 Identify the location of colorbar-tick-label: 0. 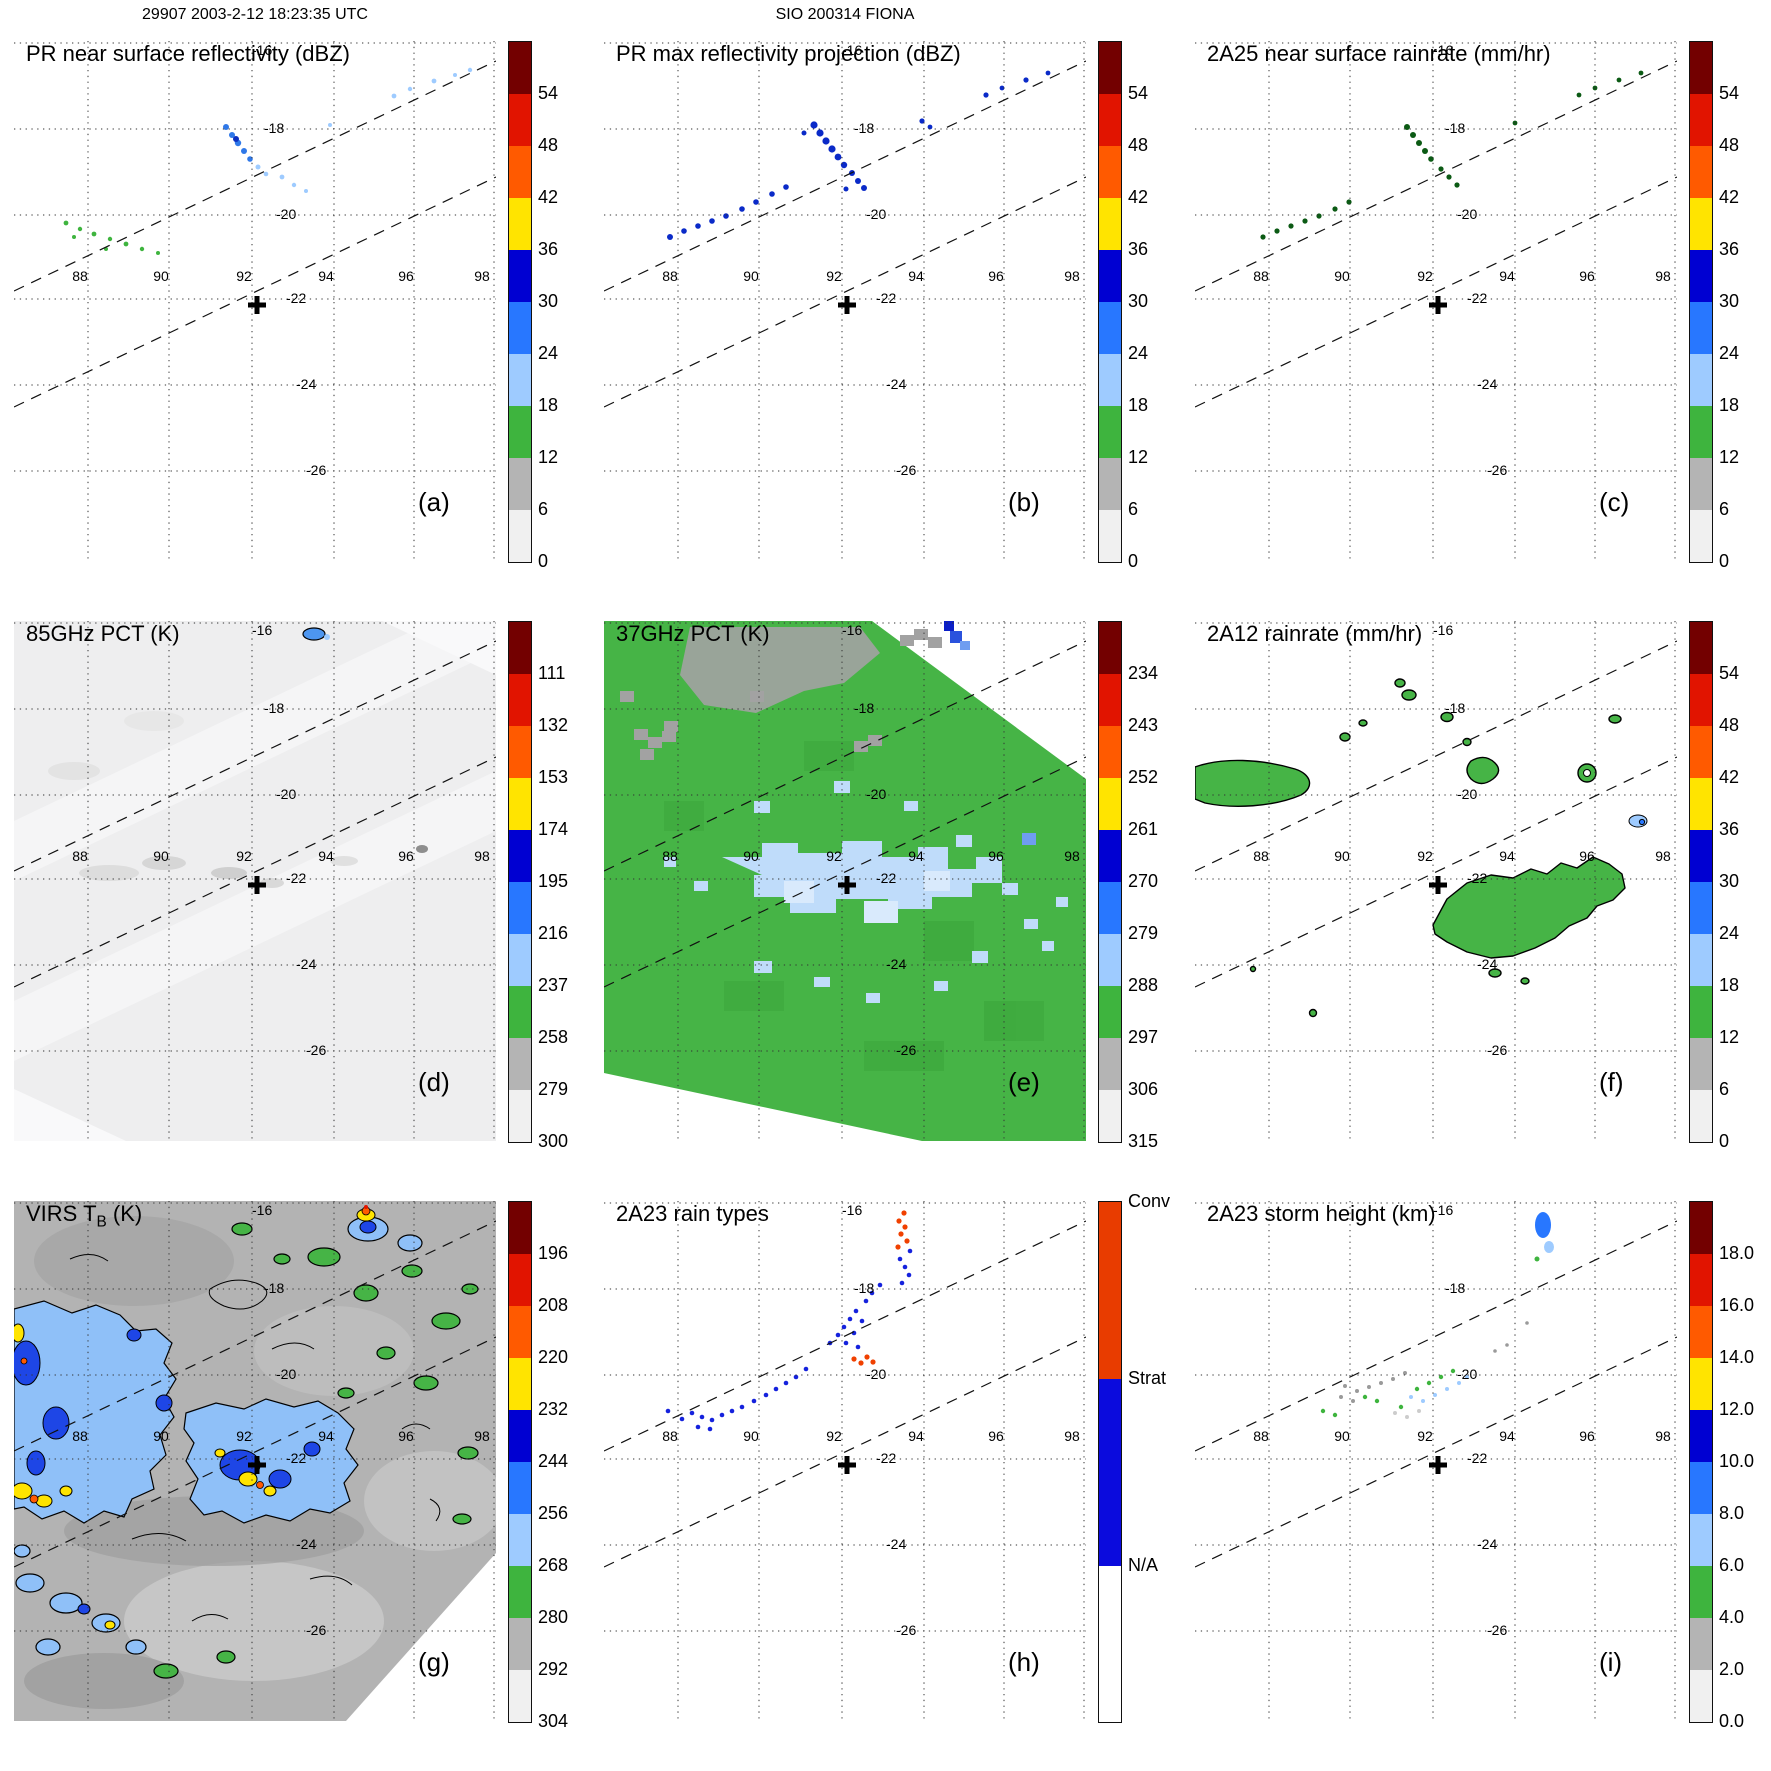
(543, 561).